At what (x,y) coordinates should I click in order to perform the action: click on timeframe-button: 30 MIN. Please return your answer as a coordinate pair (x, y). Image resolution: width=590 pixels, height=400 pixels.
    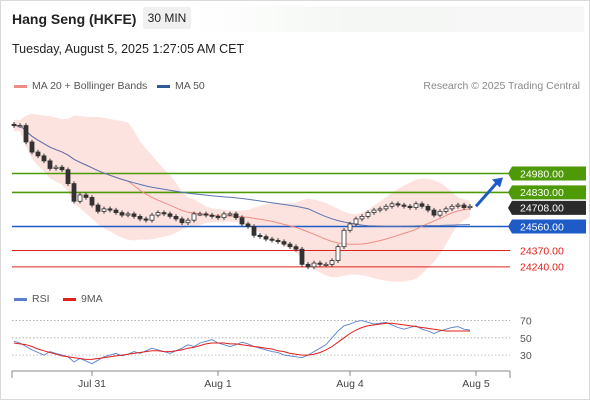
    Looking at the image, I should click on (167, 18).